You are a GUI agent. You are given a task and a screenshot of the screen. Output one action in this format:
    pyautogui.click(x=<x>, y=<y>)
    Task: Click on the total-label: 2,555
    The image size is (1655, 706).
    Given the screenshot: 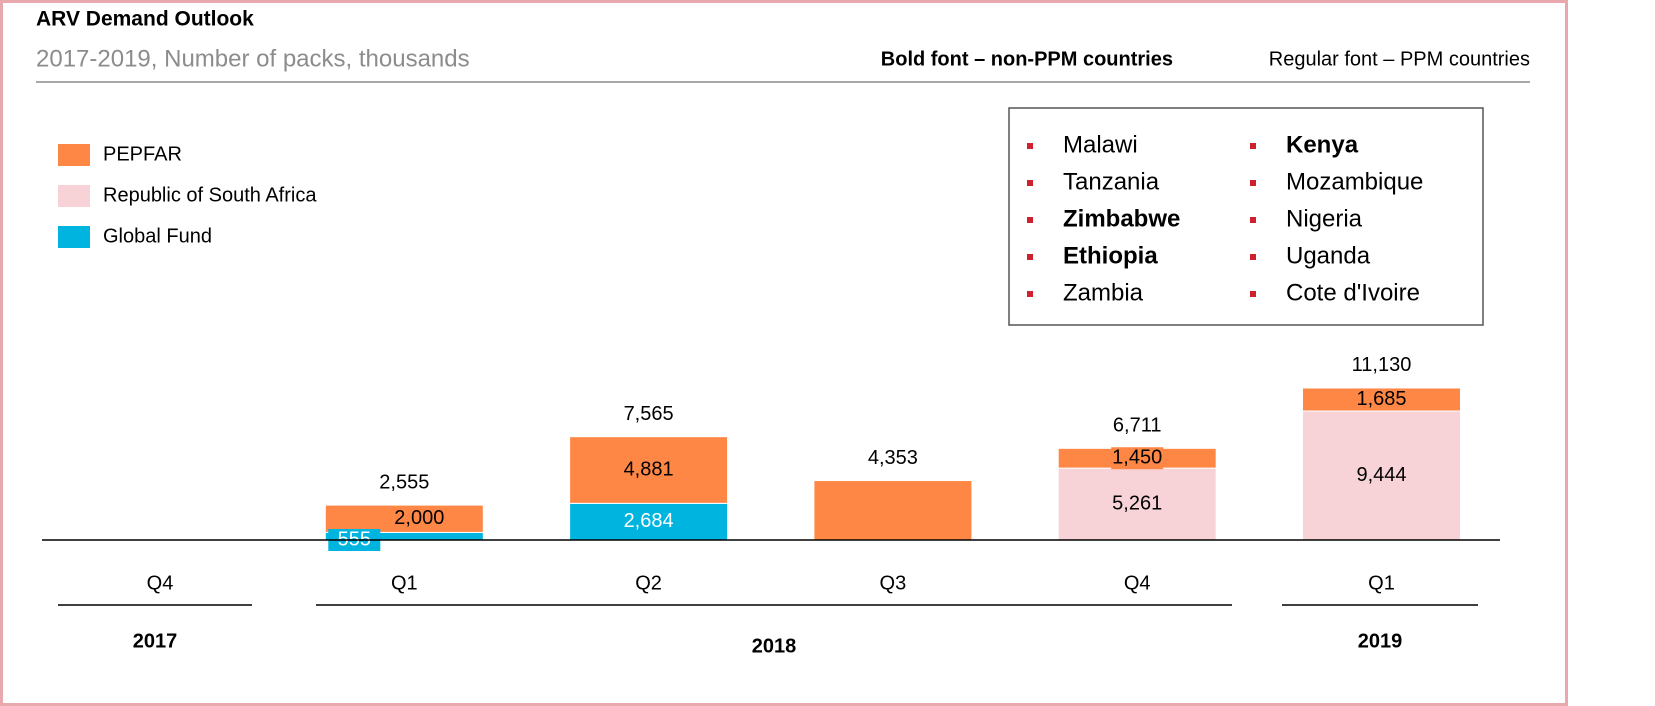 What is the action you would take?
    pyautogui.click(x=404, y=482)
    